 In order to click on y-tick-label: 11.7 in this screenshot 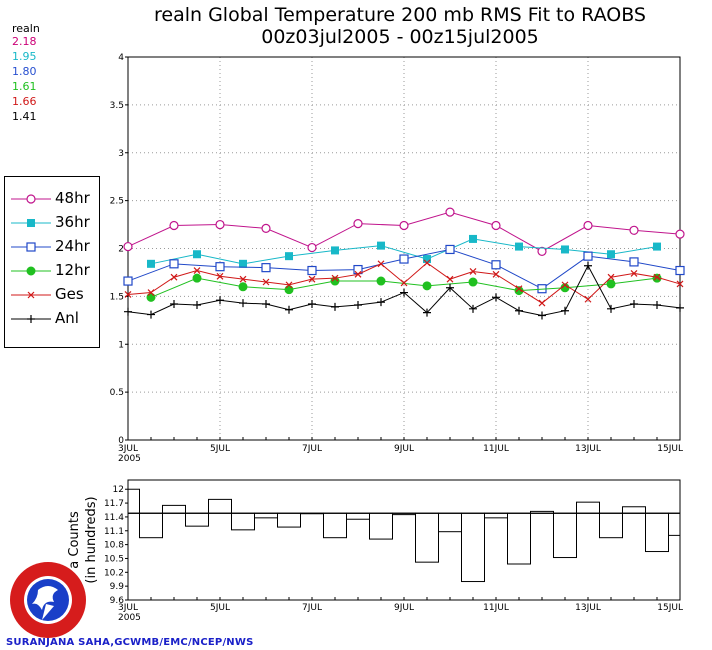, I will do `click(114, 504)`.